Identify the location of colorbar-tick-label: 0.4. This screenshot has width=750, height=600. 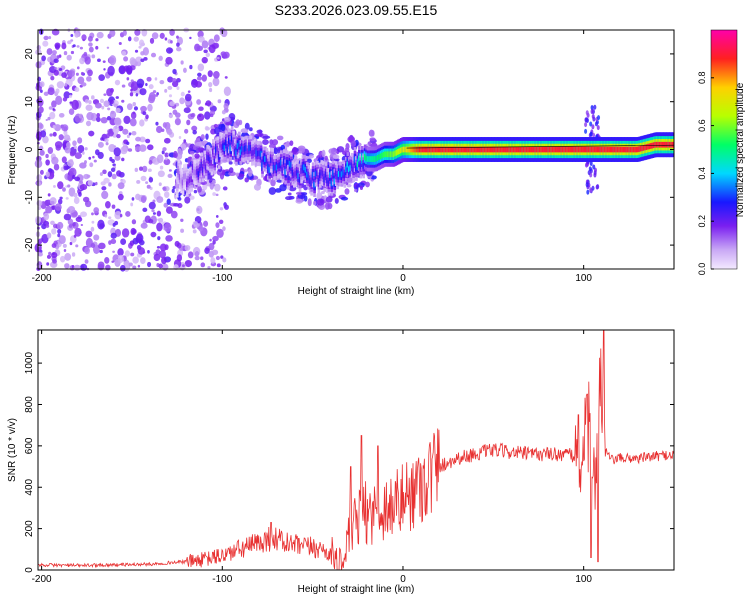
(702, 173).